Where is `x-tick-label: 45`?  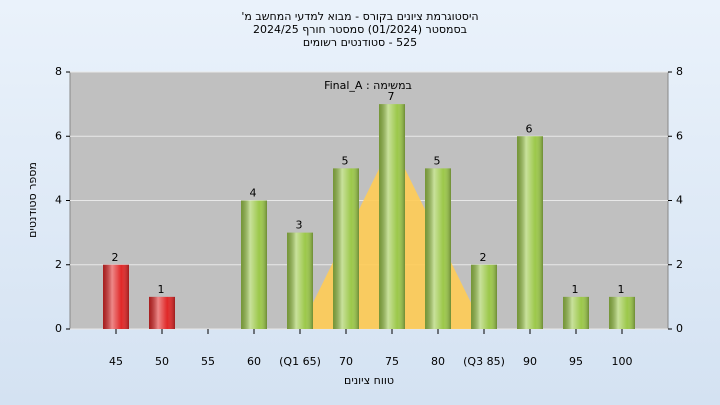 x-tick-label: 45 is located at coordinates (116, 361).